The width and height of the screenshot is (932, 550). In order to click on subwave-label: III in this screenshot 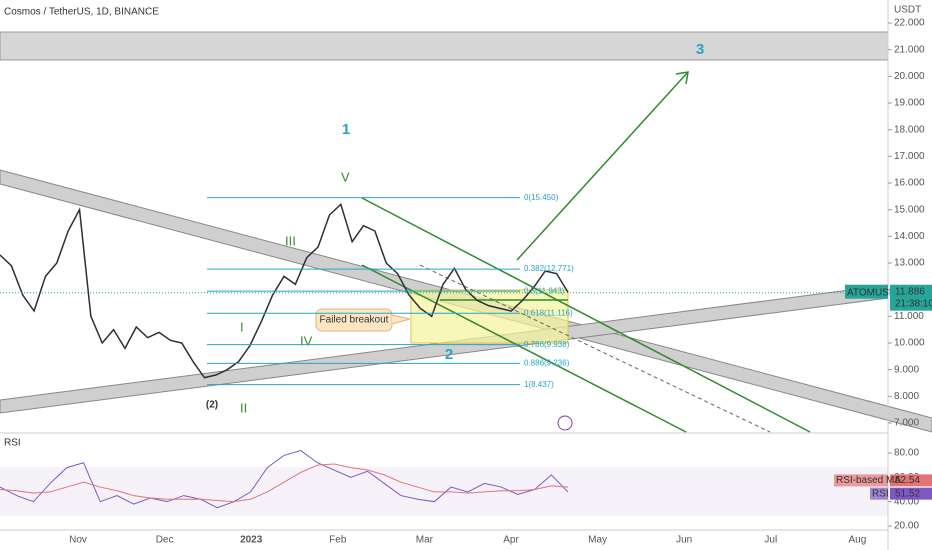, I will do `click(290, 240)`.